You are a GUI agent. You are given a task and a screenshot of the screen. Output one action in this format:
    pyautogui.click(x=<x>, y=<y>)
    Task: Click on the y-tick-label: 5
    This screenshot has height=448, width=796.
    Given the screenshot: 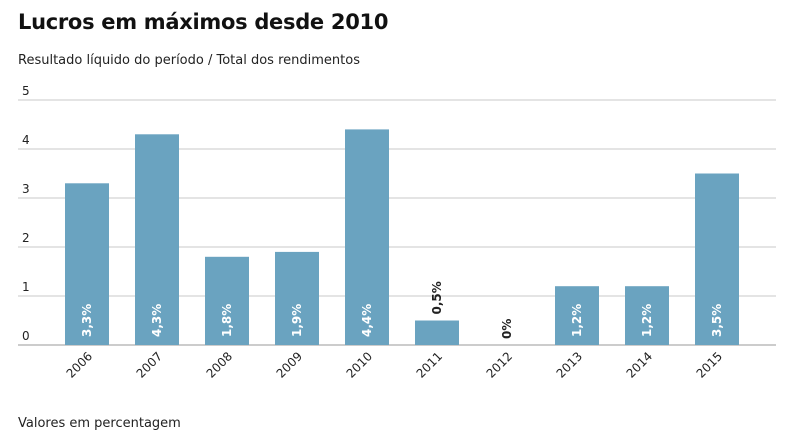 What is the action you would take?
    pyautogui.click(x=26, y=91)
    